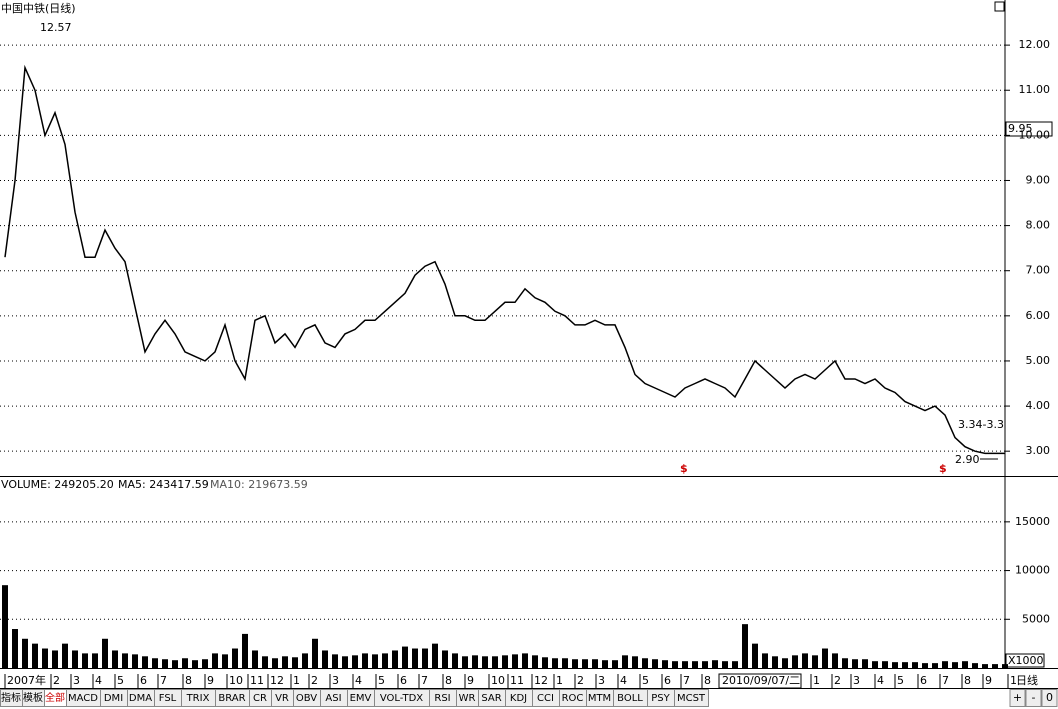 The width and height of the screenshot is (1058, 709). I want to click on tab-label: MACD, so click(83, 698).